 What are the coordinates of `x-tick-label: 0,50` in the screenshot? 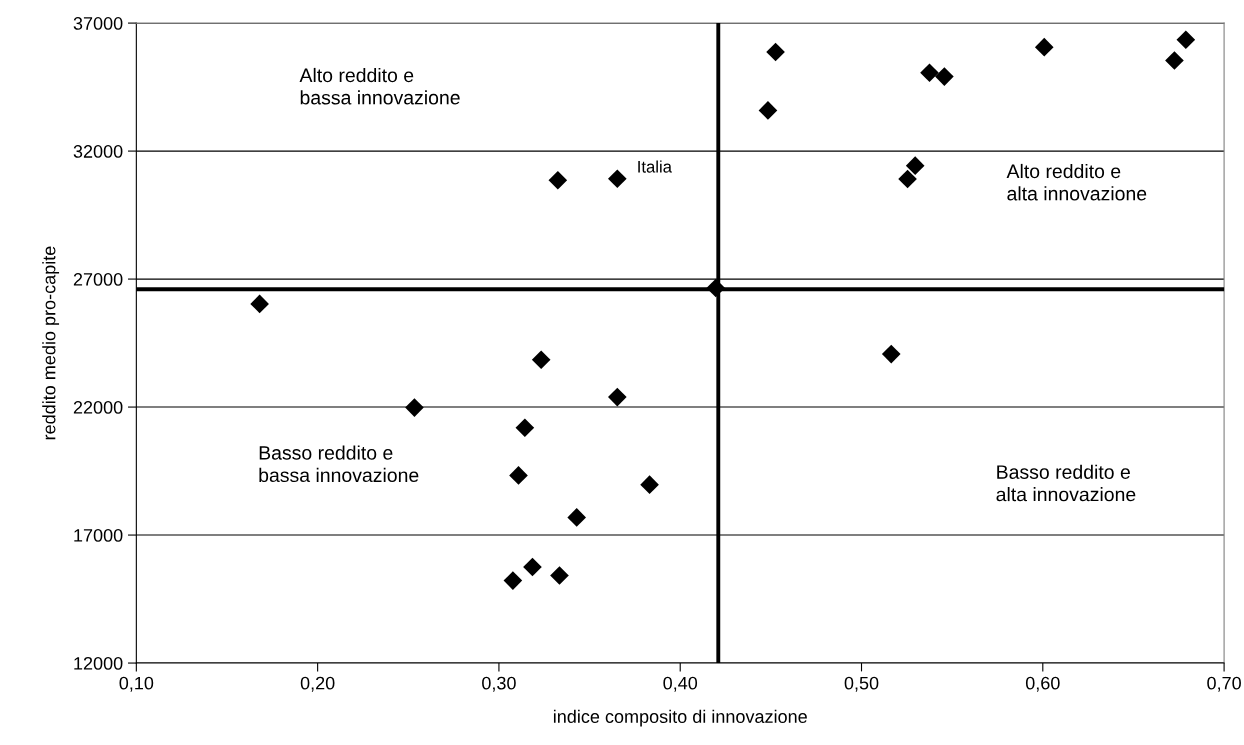 It's located at (861, 684).